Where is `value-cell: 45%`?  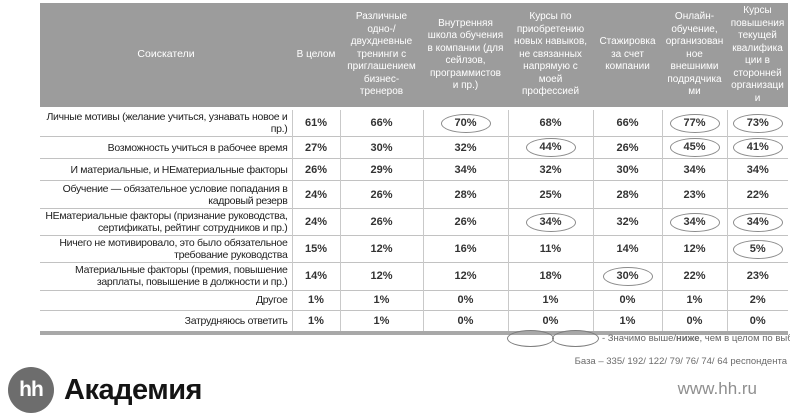
value-cell: 45% is located at coordinates (694, 147).